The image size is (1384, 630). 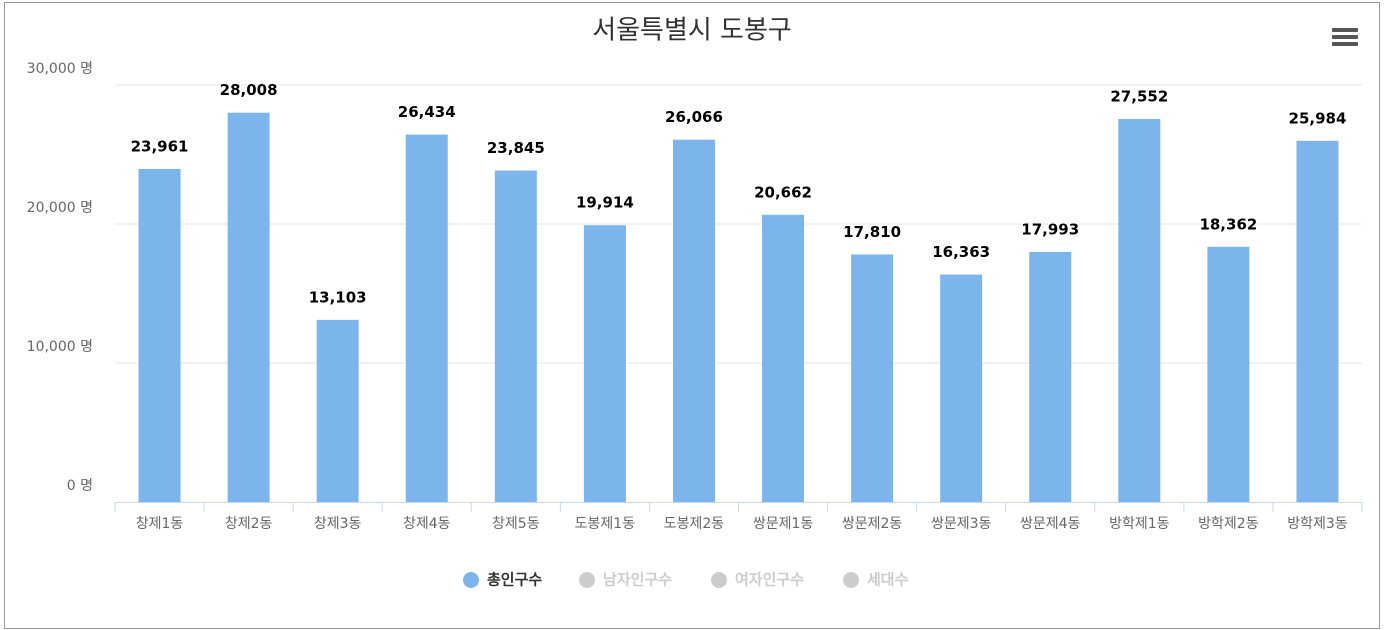 What do you see at coordinates (637, 580) in the screenshot?
I see `legend-label: 남자인구수` at bounding box center [637, 580].